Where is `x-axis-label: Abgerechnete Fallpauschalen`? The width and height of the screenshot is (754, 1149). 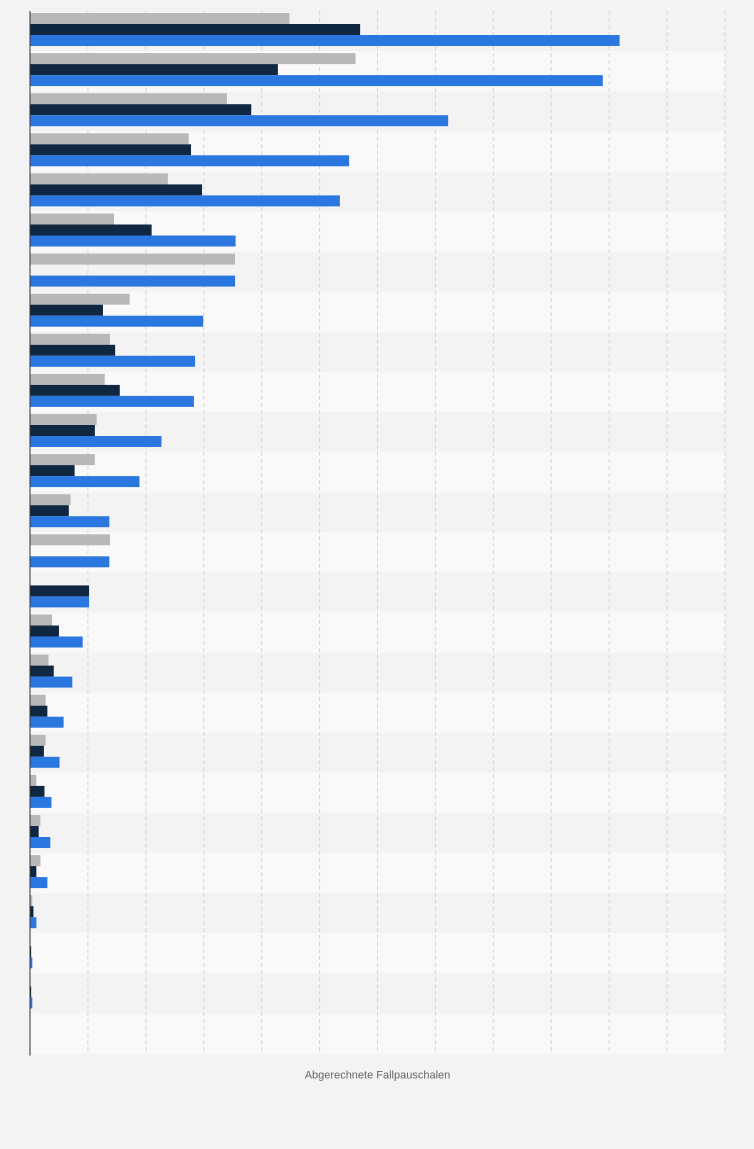 x-axis-label: Abgerechnete Fallpauschalen is located at coordinates (378, 1076).